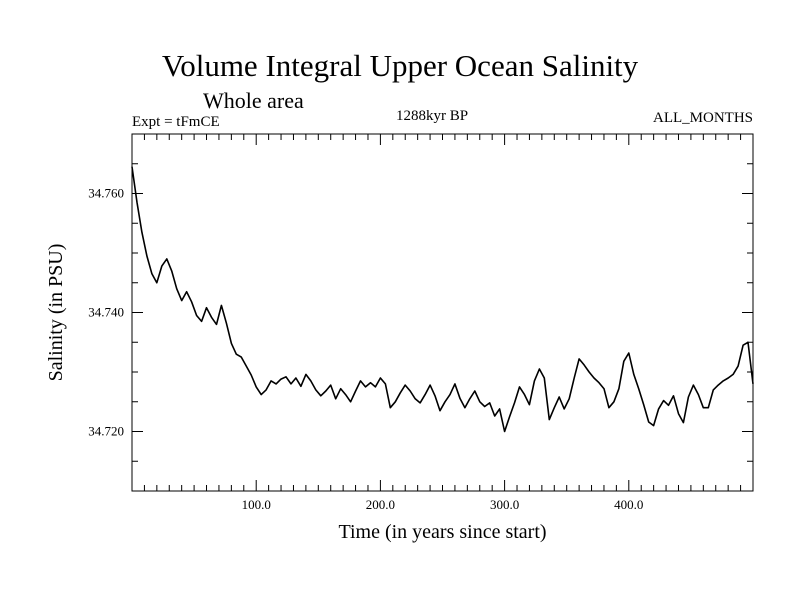 The height and width of the screenshot is (600, 800). Describe the element at coordinates (628, 504) in the screenshot. I see `x-tick-label: 400.0` at that location.